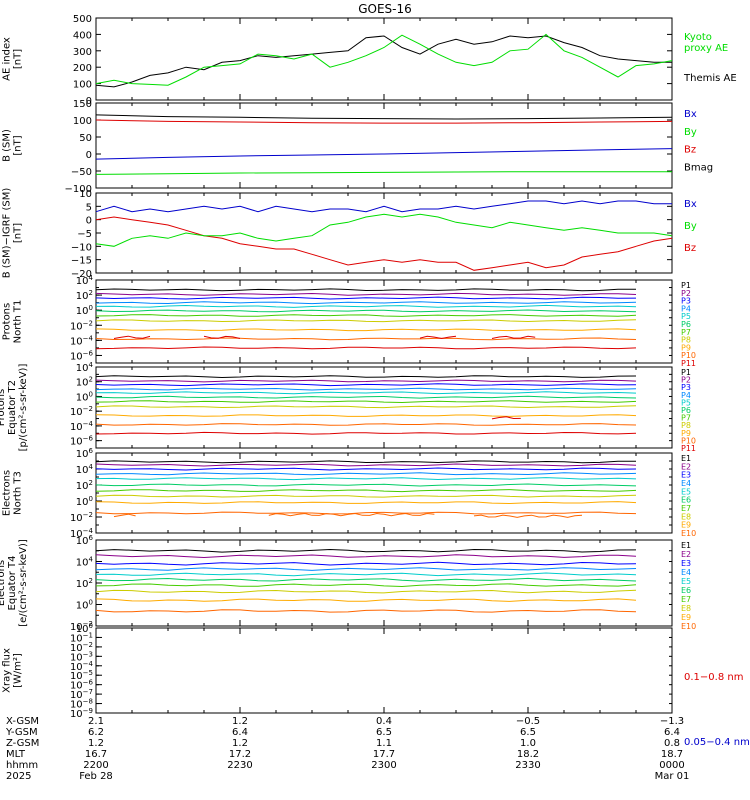 The width and height of the screenshot is (750, 800). Describe the element at coordinates (82, 19) in the screenshot. I see `y-tick-label: 500` at that location.